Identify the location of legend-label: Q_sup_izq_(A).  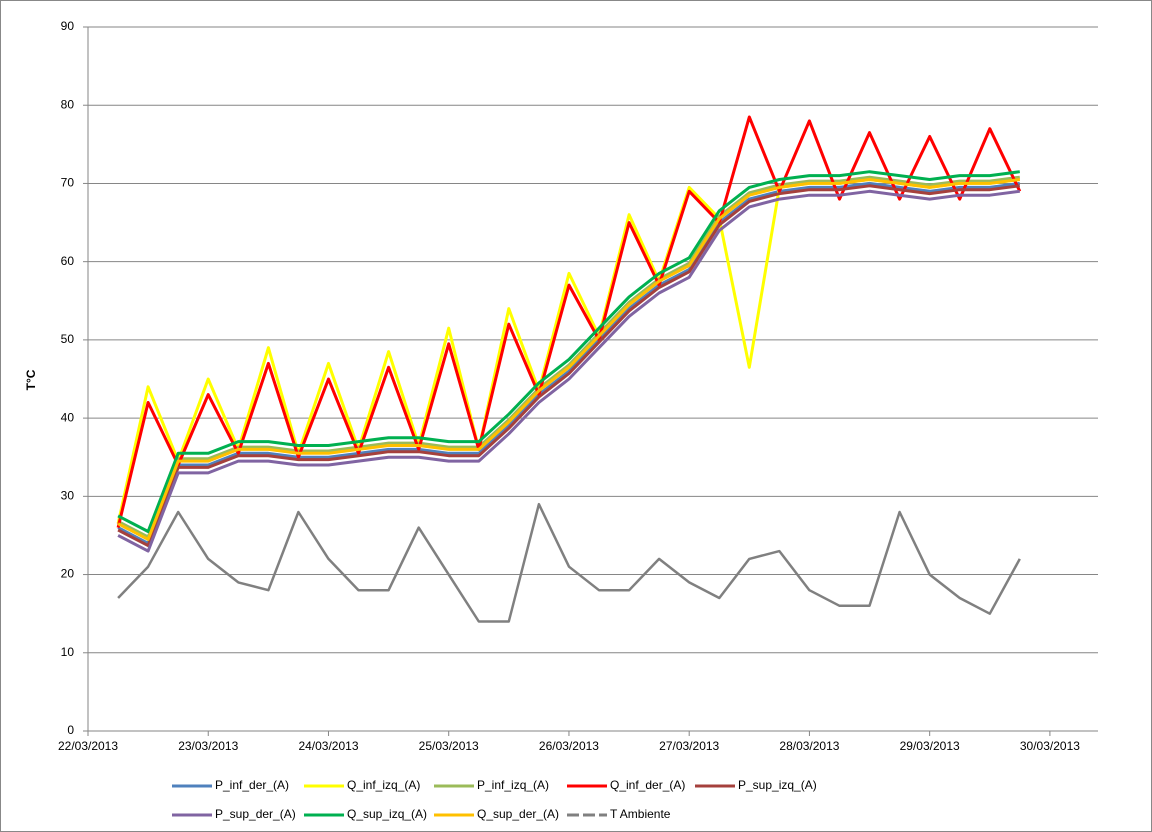
(387, 814).